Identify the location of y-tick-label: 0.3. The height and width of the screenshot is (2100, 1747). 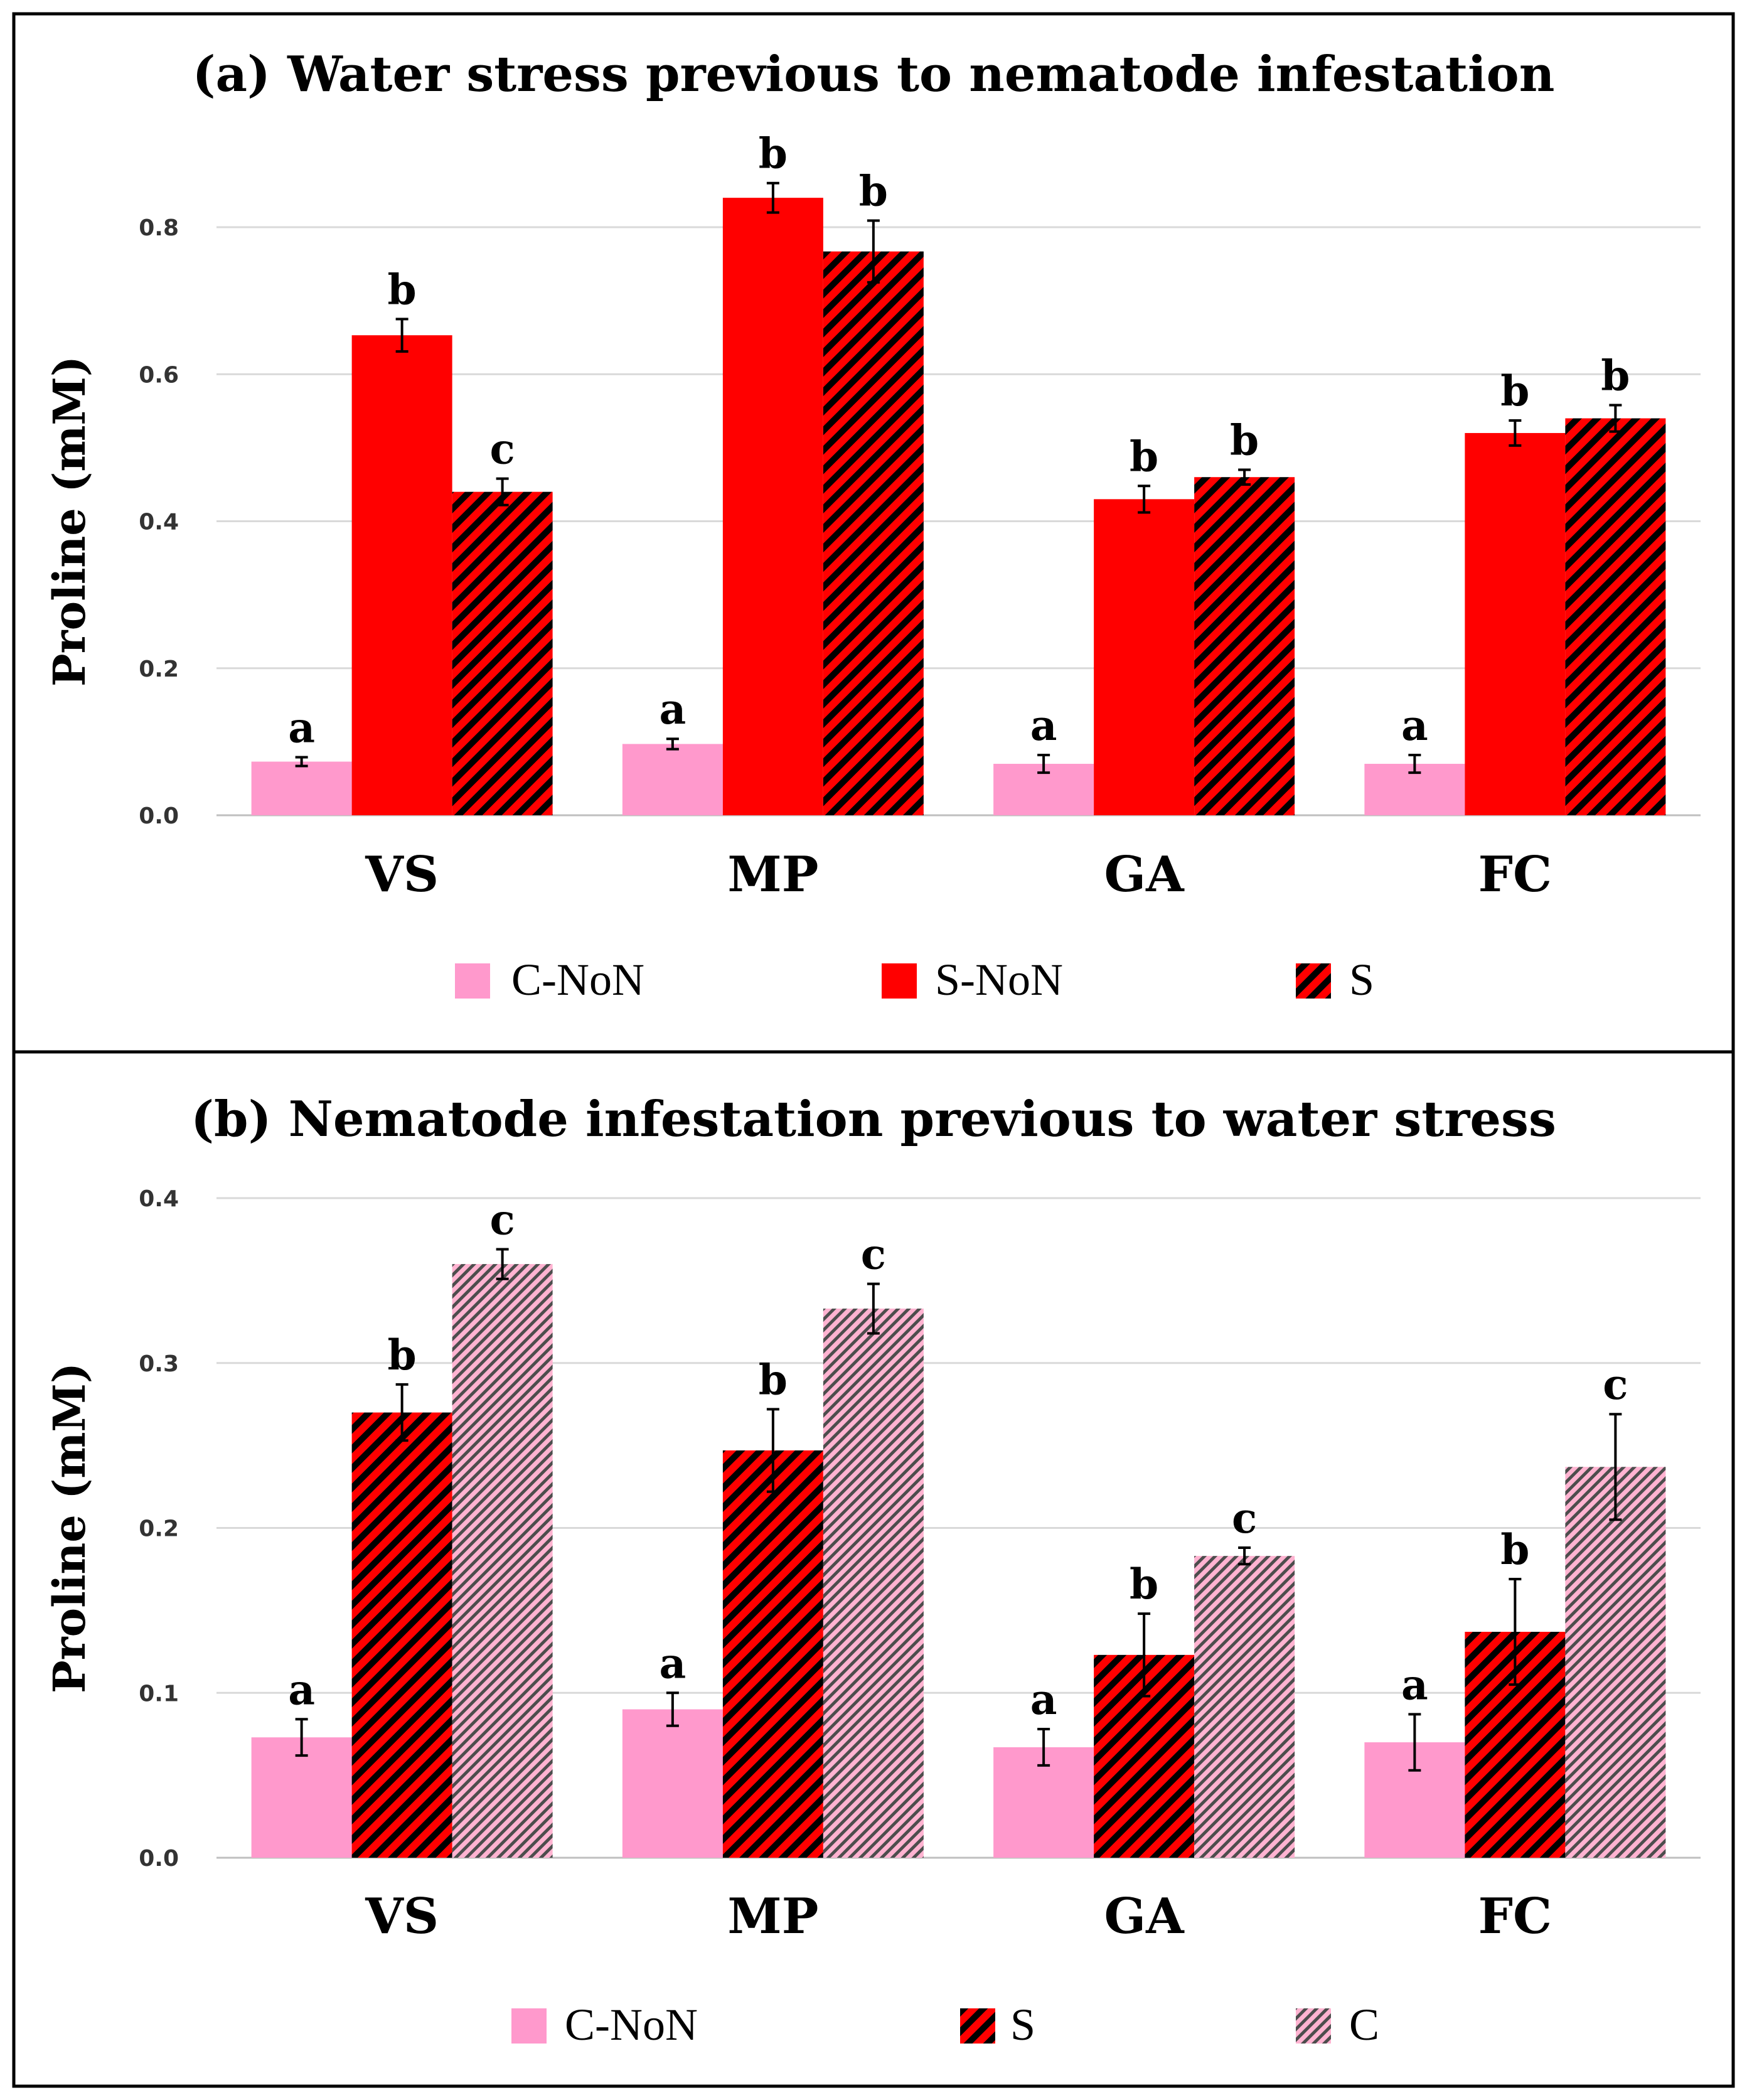
(159, 1364).